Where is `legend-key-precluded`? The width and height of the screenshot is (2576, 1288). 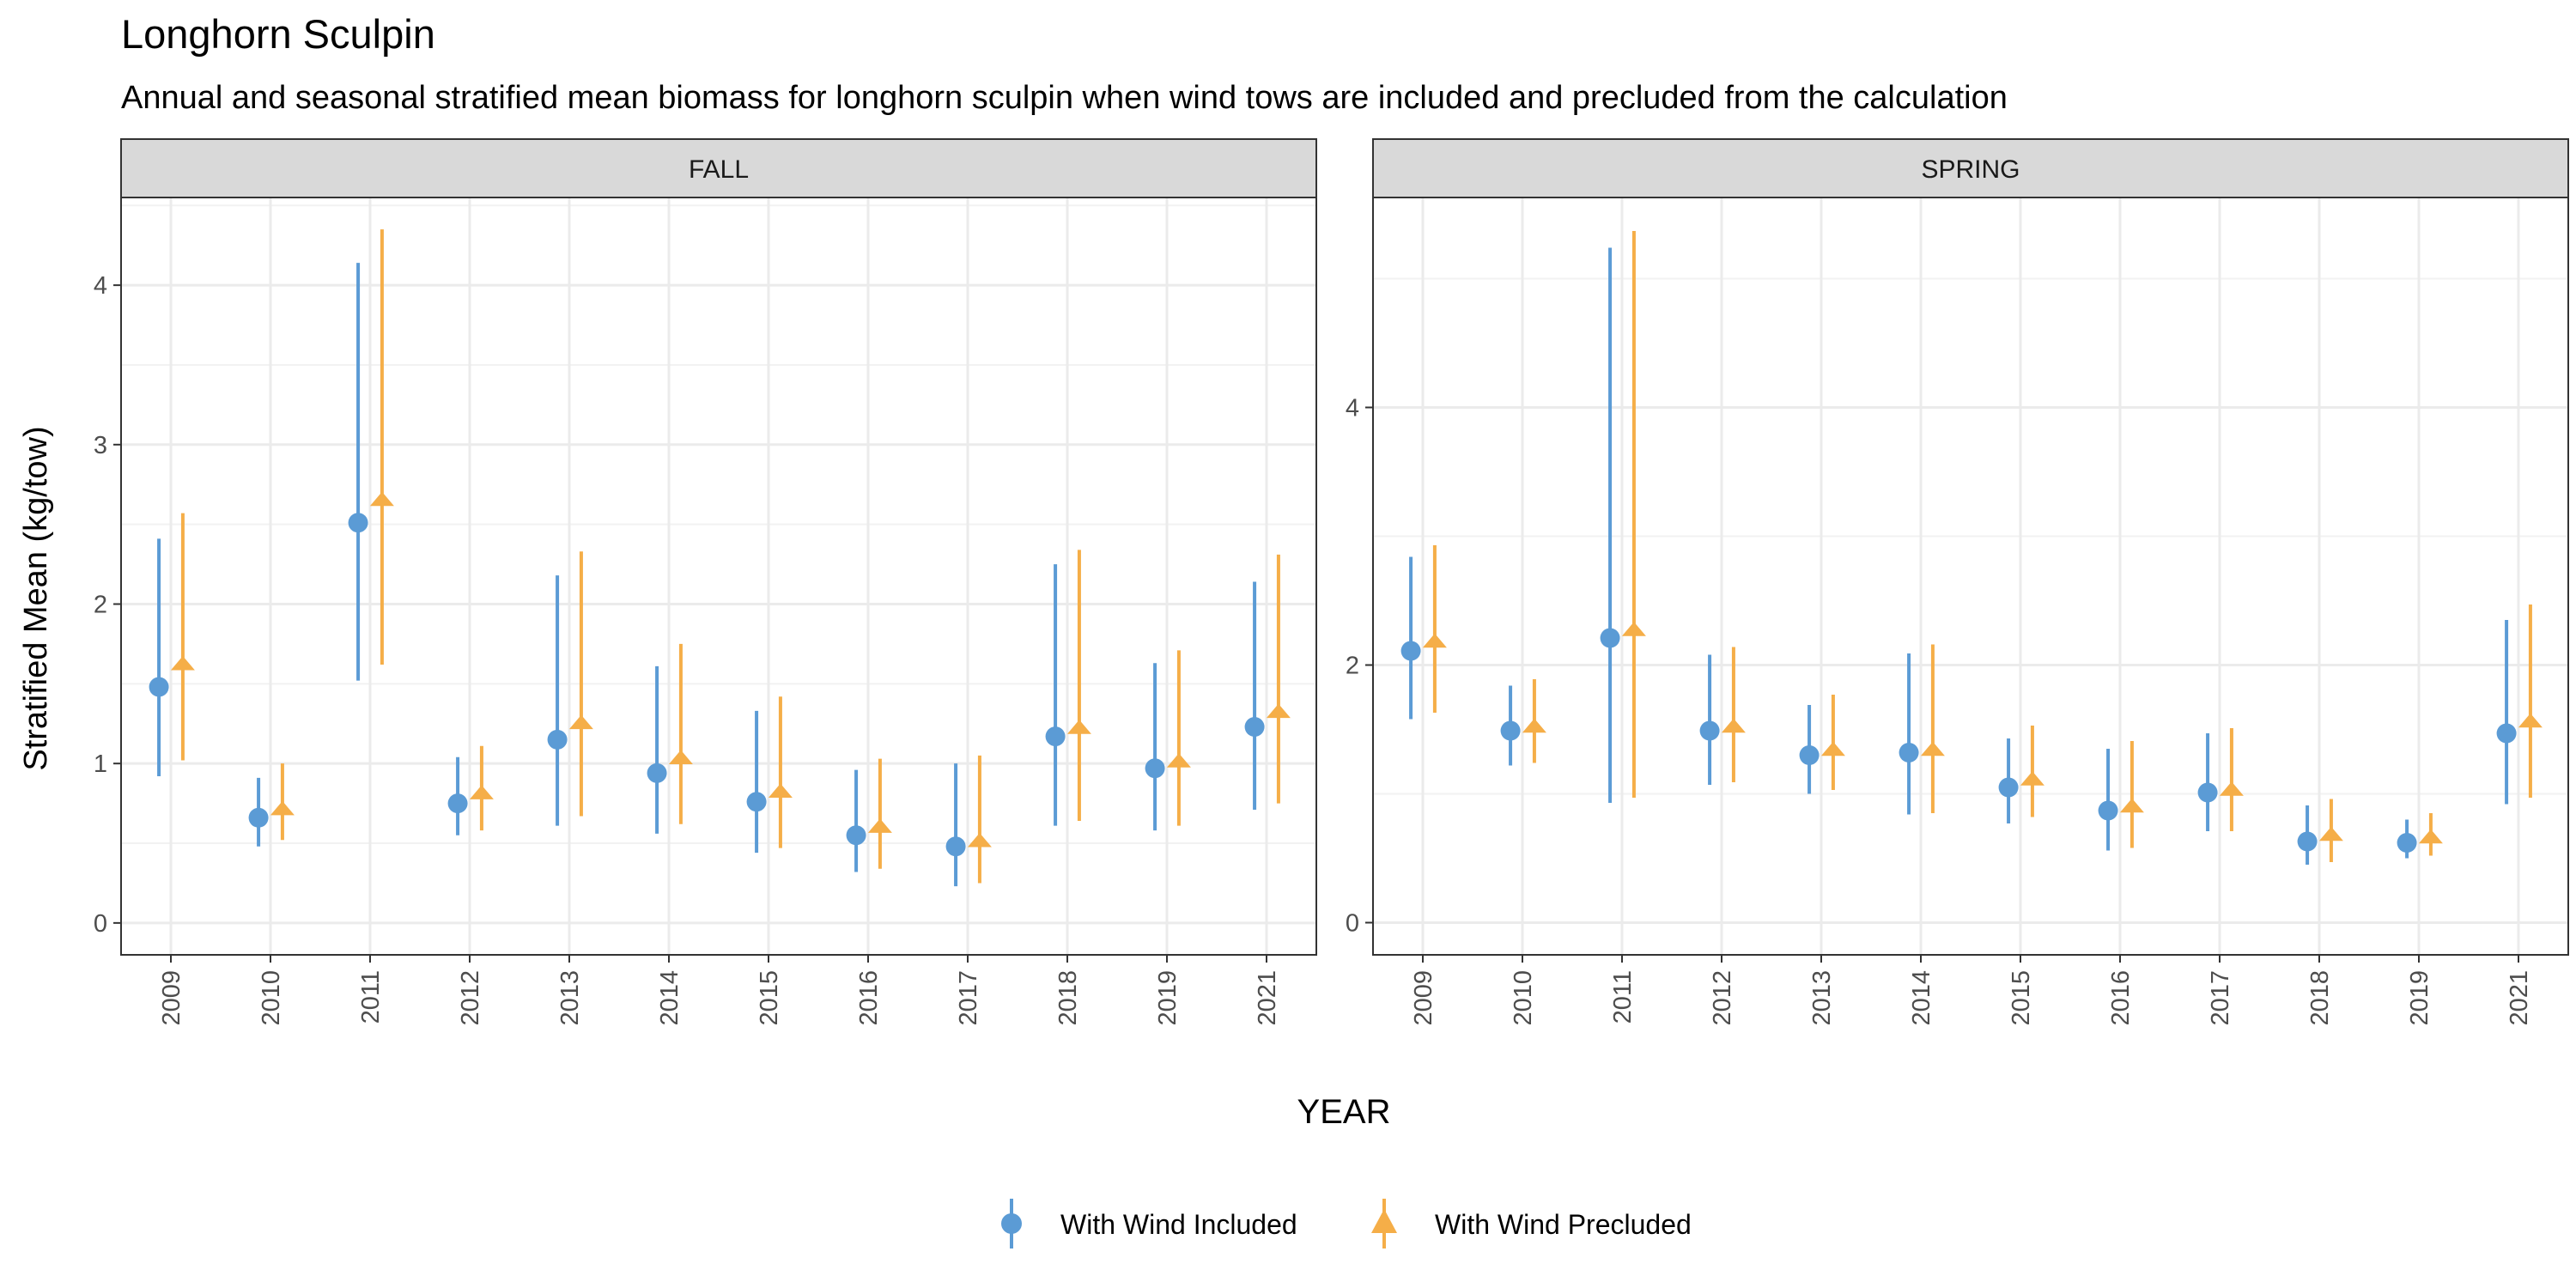 legend-key-precluded is located at coordinates (1384, 1224).